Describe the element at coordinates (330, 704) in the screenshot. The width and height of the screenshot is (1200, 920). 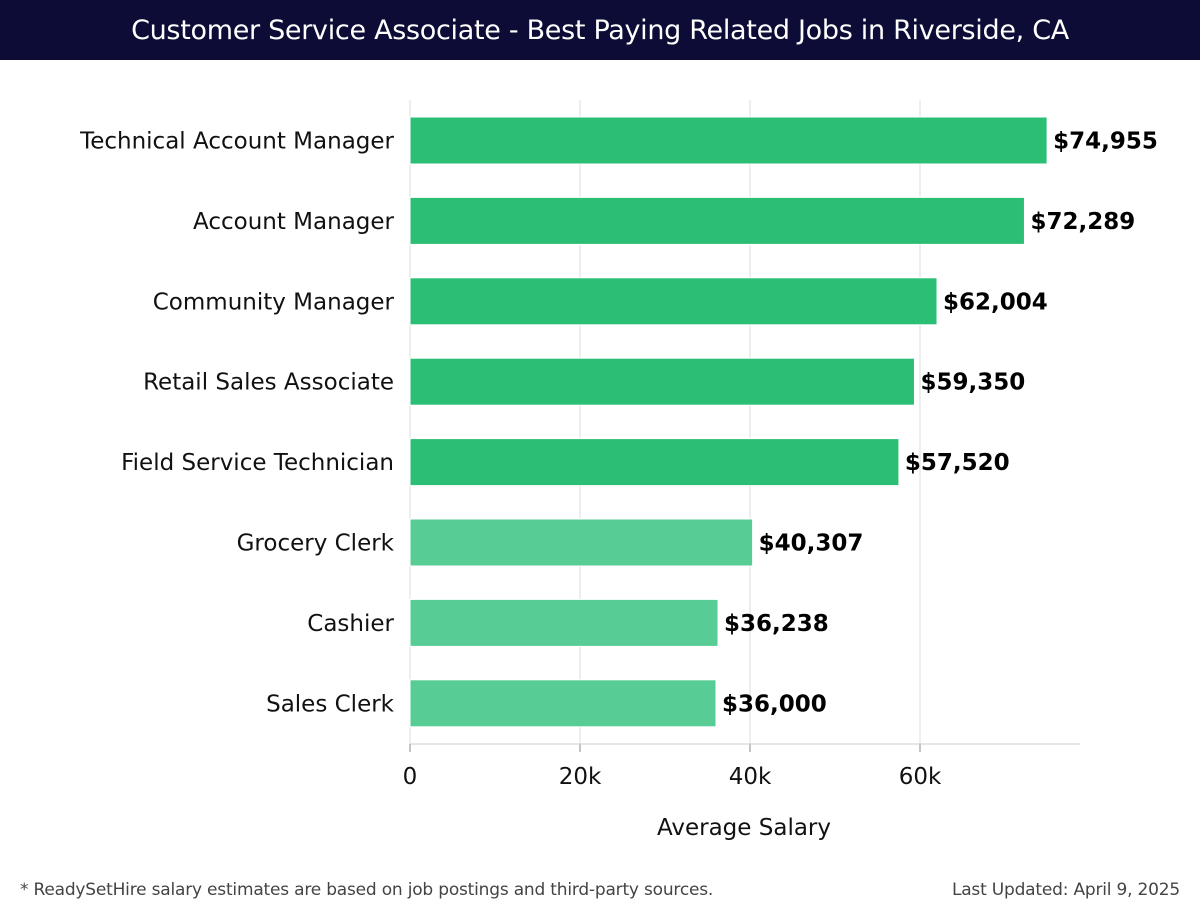
I see `category-label: Sales Clerk` at that location.